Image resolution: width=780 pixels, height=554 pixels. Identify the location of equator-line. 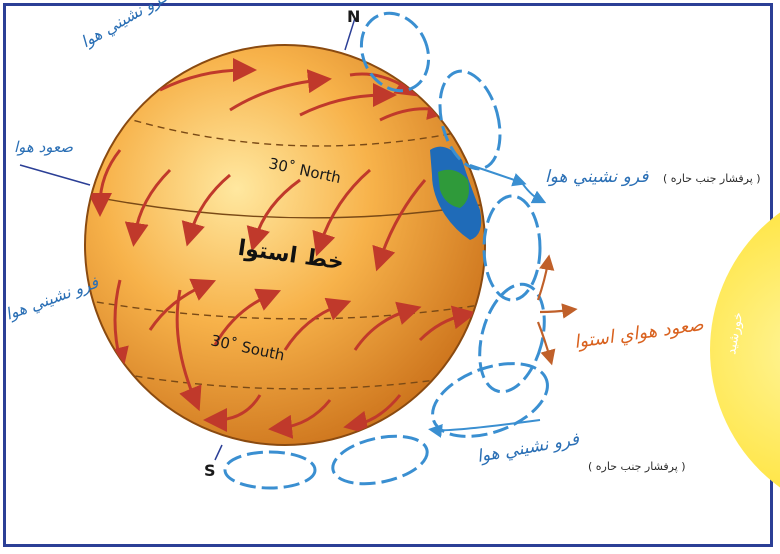
(283, 309).